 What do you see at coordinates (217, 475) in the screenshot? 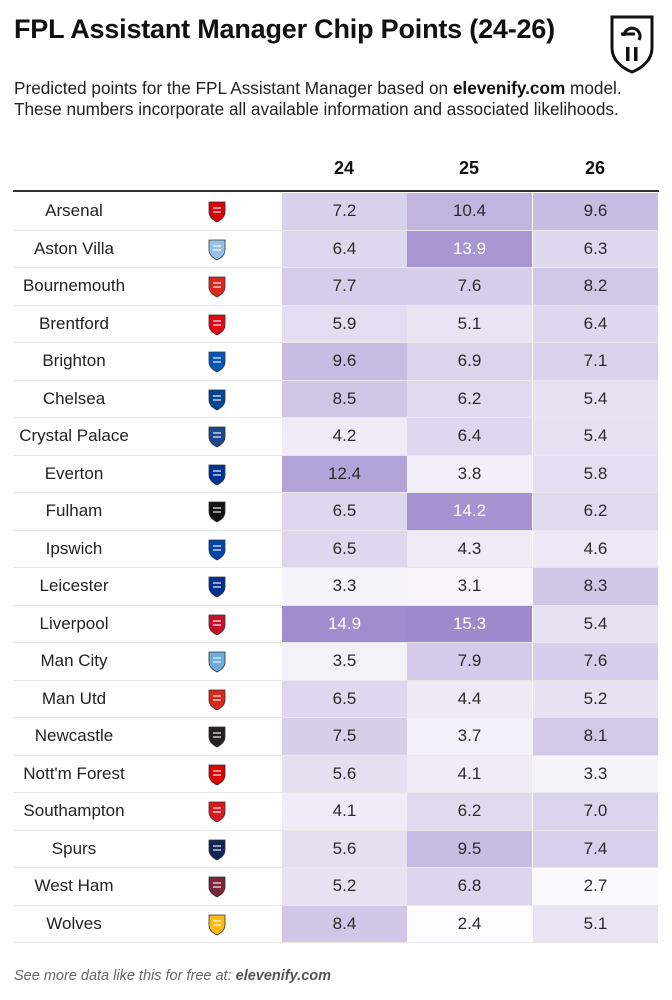
I see `everton-crest-icon` at bounding box center [217, 475].